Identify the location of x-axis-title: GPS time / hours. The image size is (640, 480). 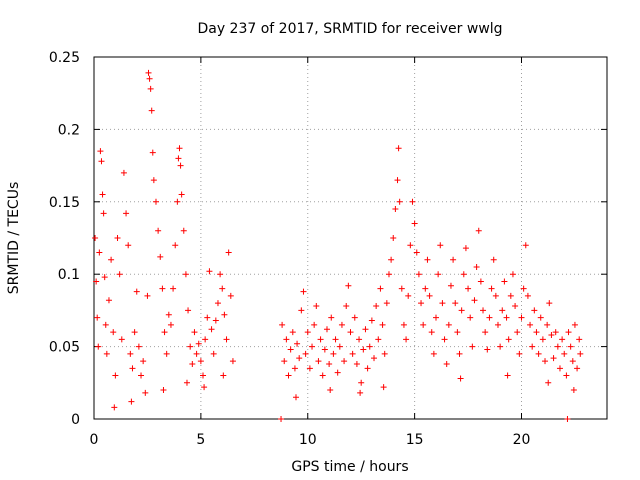
(349, 467).